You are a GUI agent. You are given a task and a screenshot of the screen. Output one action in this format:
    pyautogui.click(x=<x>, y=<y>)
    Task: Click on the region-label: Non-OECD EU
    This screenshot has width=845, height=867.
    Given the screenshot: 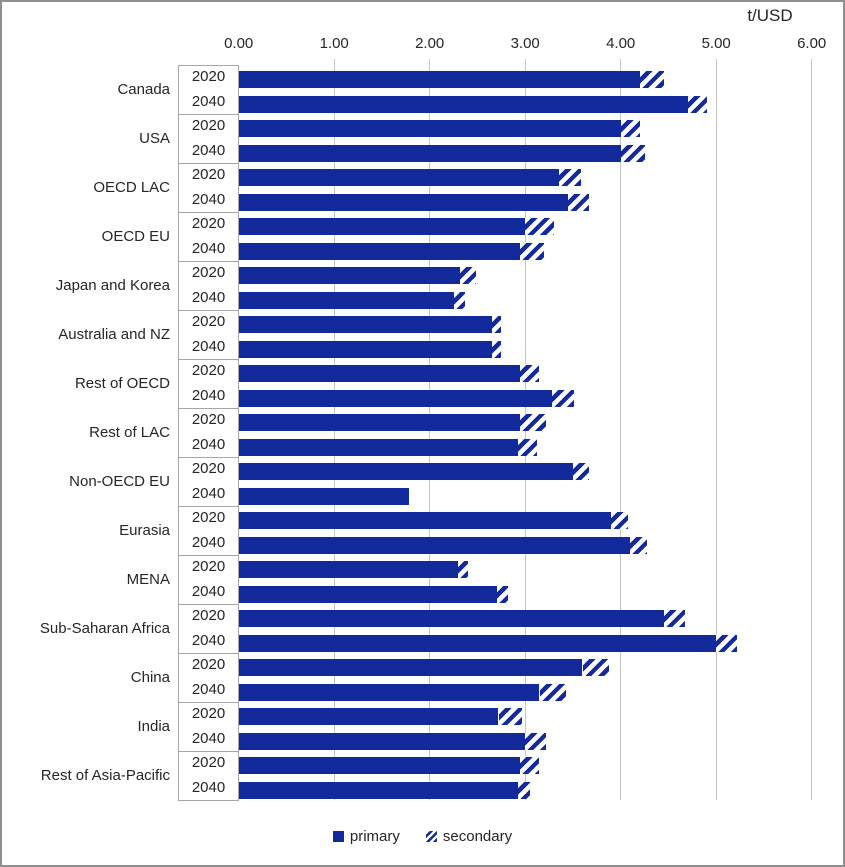 What is the action you would take?
    pyautogui.click(x=119, y=481)
    